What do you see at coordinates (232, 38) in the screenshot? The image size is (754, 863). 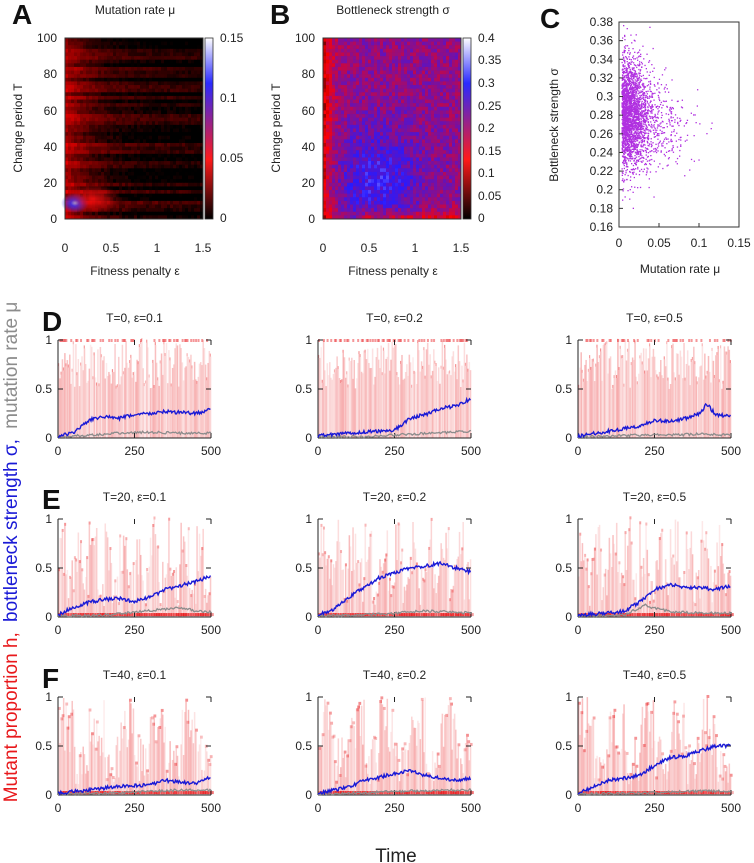 I see `colorbar-a-tick: 0.15` at bounding box center [232, 38].